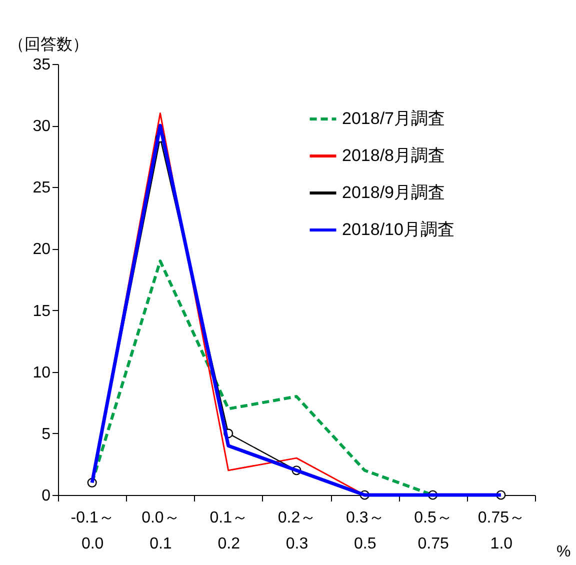  Describe the element at coordinates (297, 531) in the screenshot. I see `x-tick-label: 0.2～ 0.3` at that location.